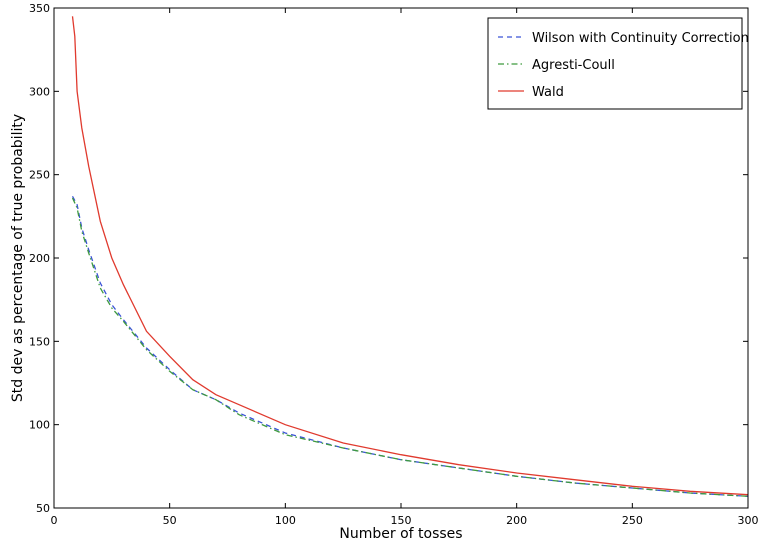 The height and width of the screenshot is (542, 758). I want to click on y-tick-label: 150, so click(39, 341).